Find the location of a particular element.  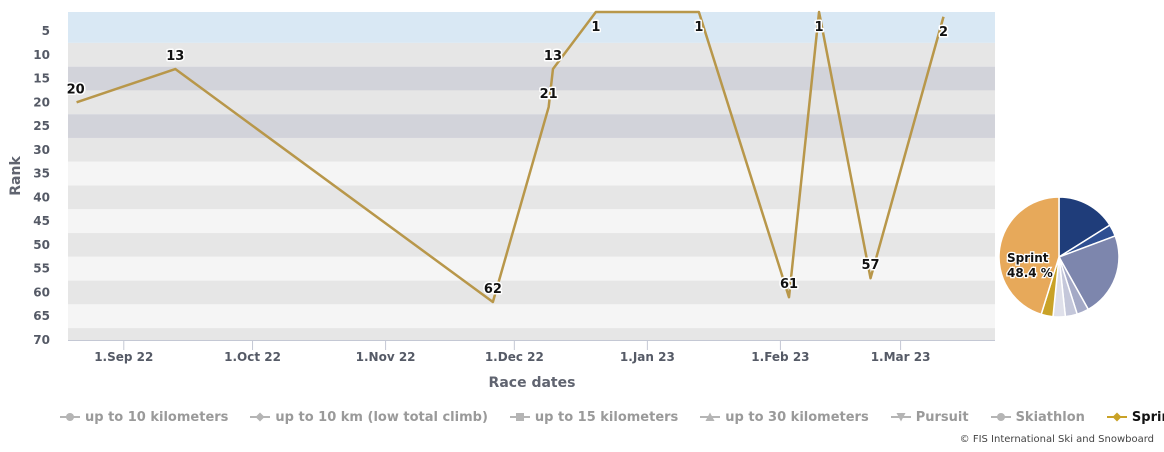

legend-item: Skiathlon is located at coordinates (1037, 417).